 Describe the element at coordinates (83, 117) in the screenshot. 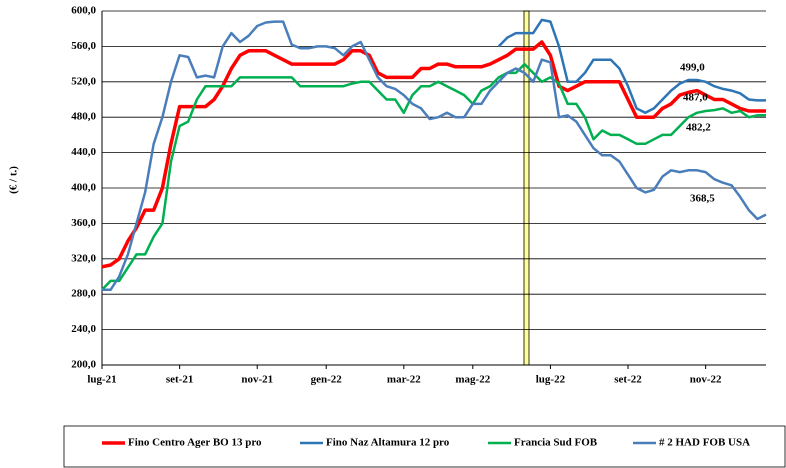

I see `y-tick-label: 480,0` at that location.